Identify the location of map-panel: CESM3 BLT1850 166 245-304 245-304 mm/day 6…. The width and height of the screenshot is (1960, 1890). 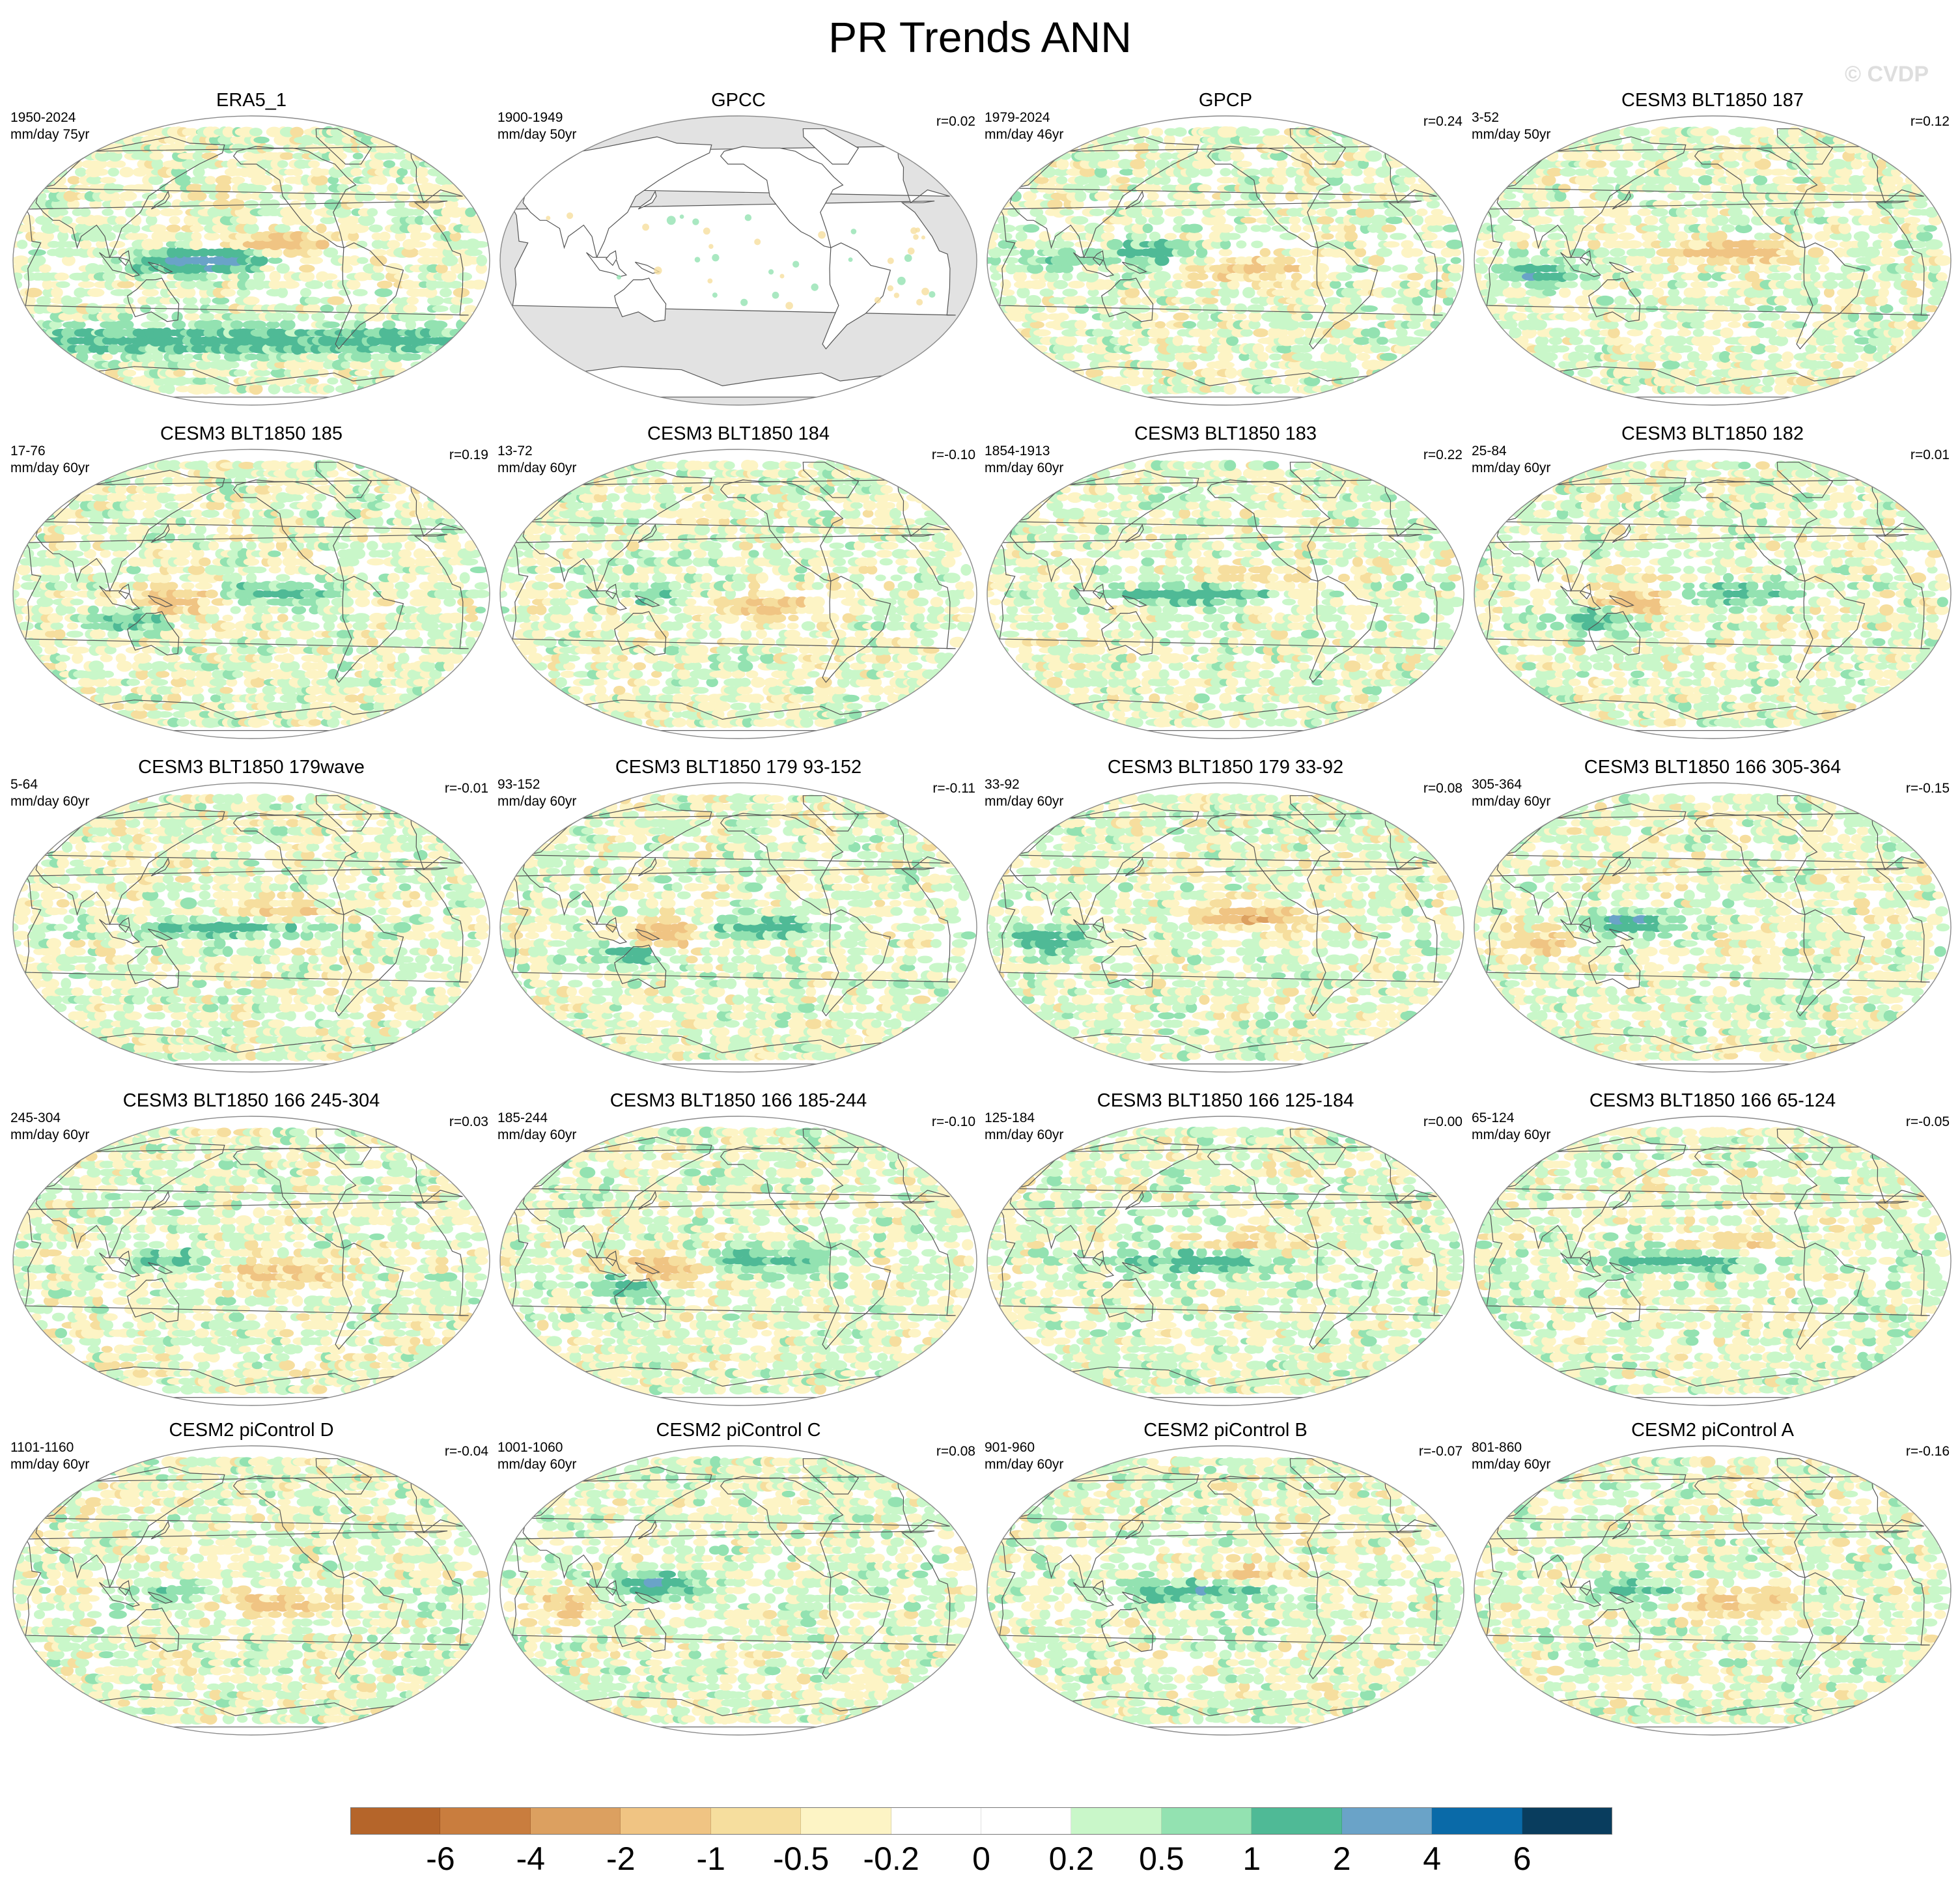
(251, 1248).